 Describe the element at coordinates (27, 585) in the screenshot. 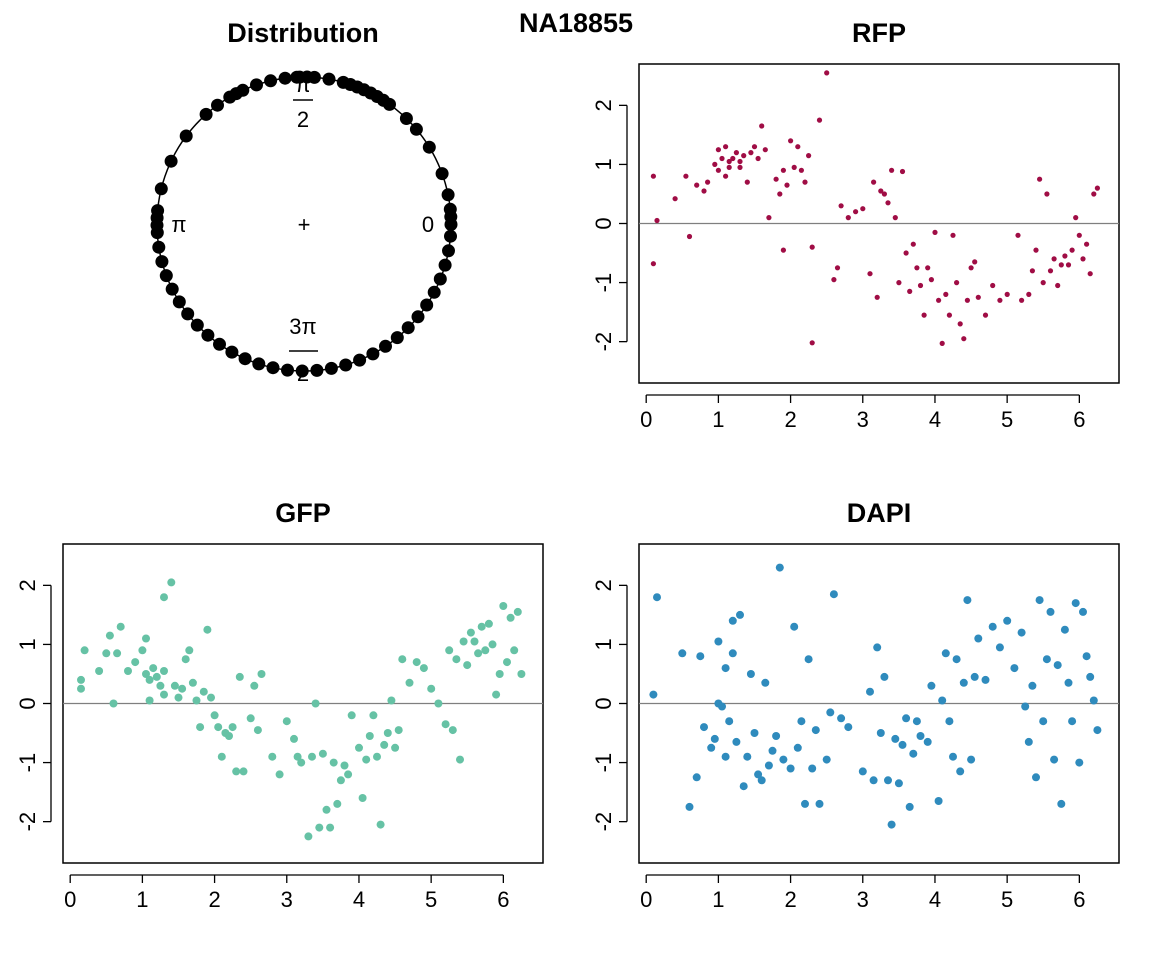

I see `gfp-y-tick-label-2: 2` at that location.